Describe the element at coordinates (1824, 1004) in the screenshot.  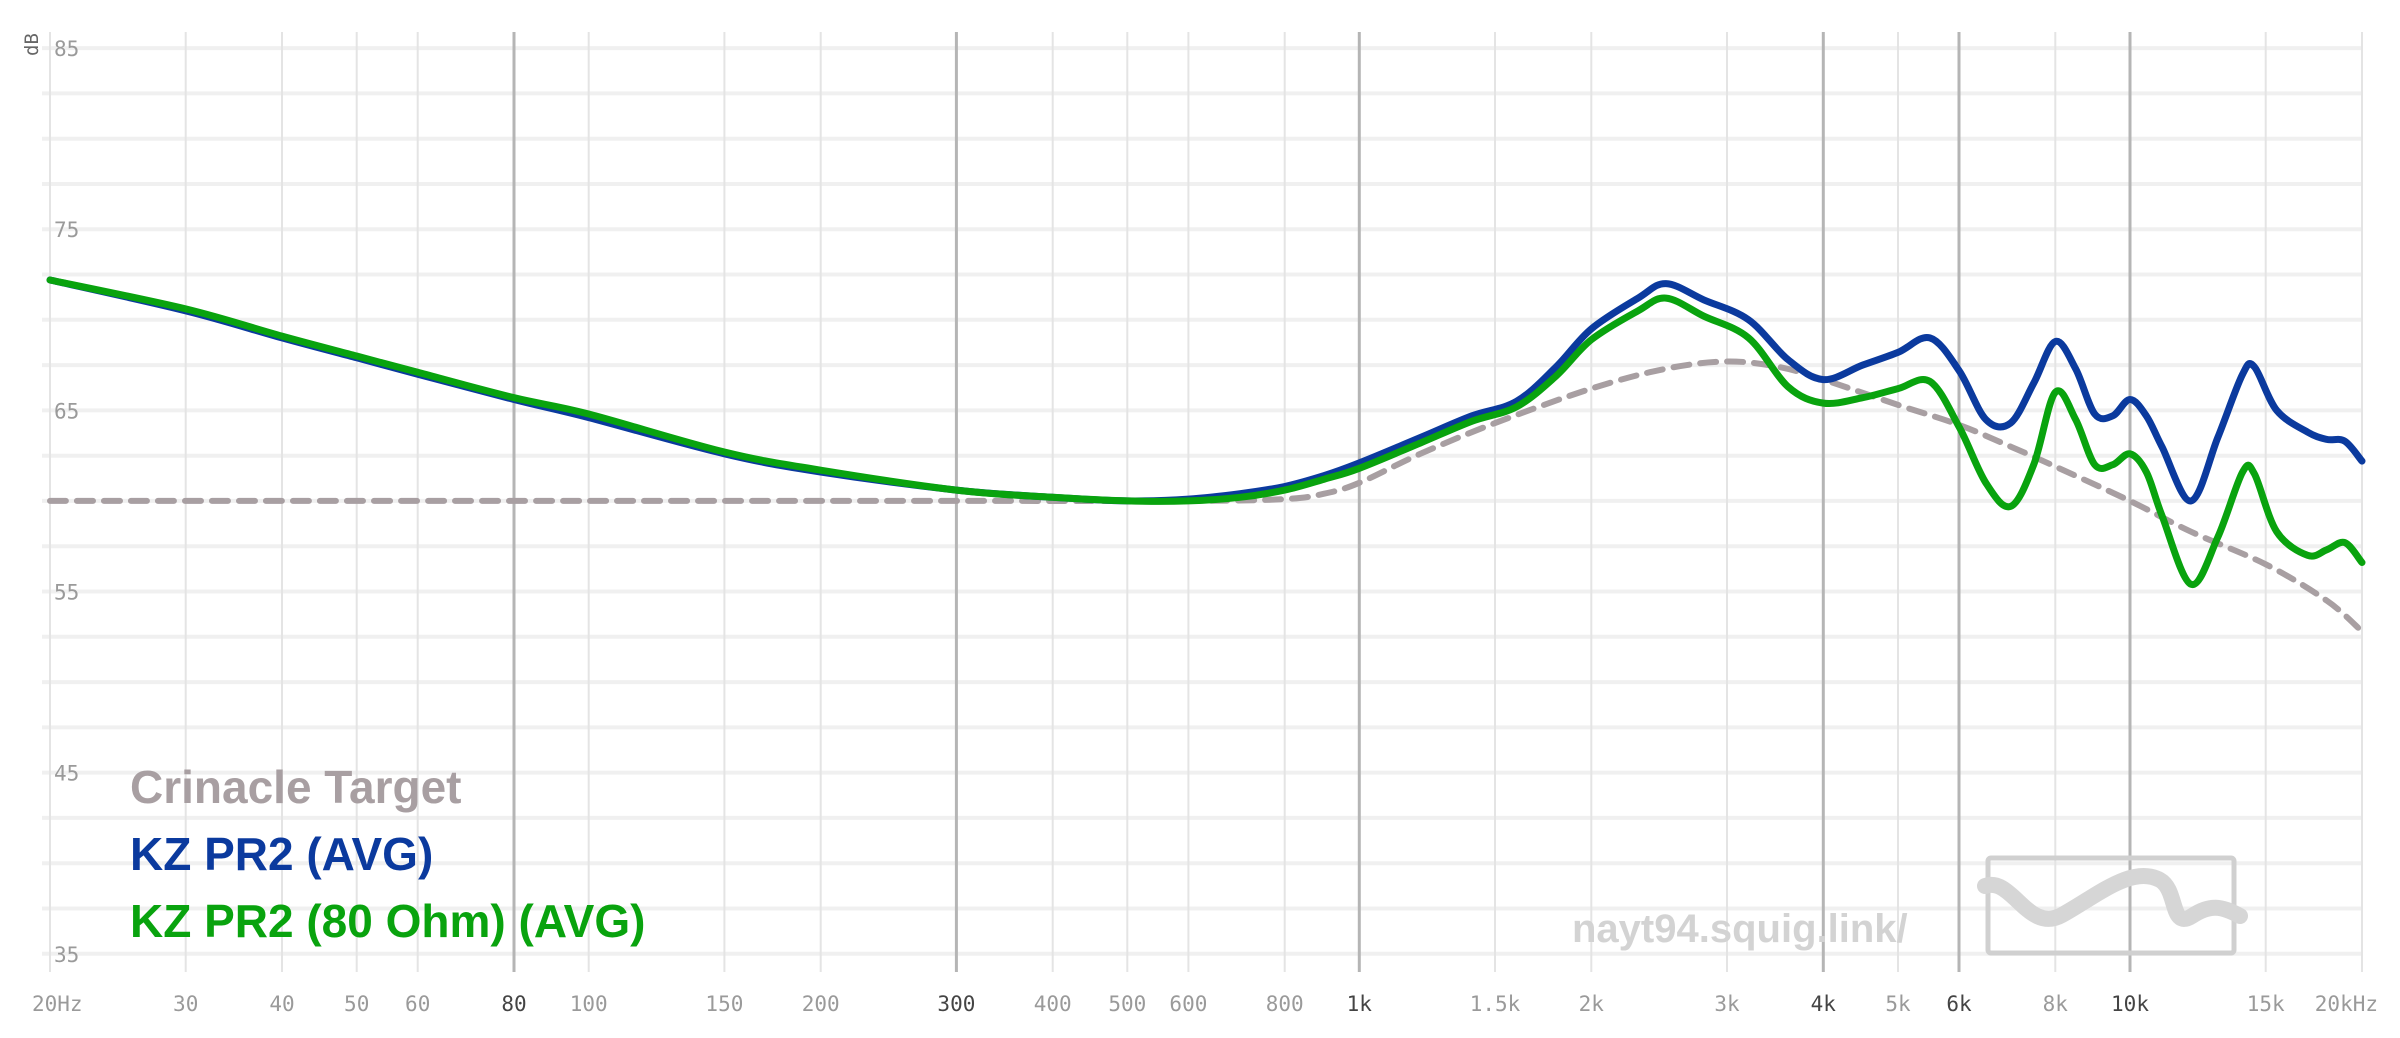
I see `x-tick-label-4k: 4k` at that location.